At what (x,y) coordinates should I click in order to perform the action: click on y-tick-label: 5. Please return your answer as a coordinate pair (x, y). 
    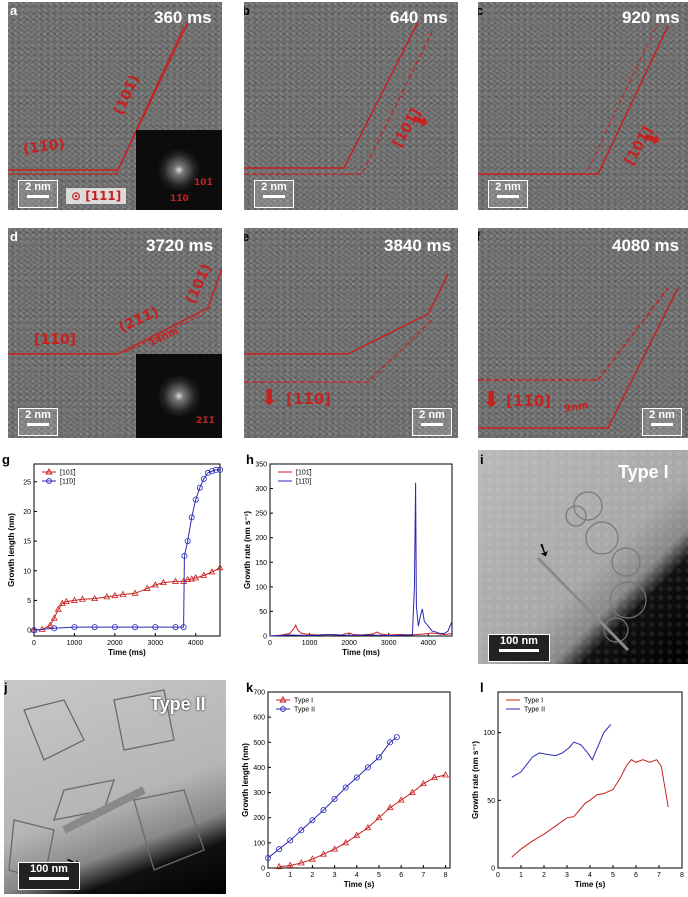
    Looking at the image, I should click on (29, 601).